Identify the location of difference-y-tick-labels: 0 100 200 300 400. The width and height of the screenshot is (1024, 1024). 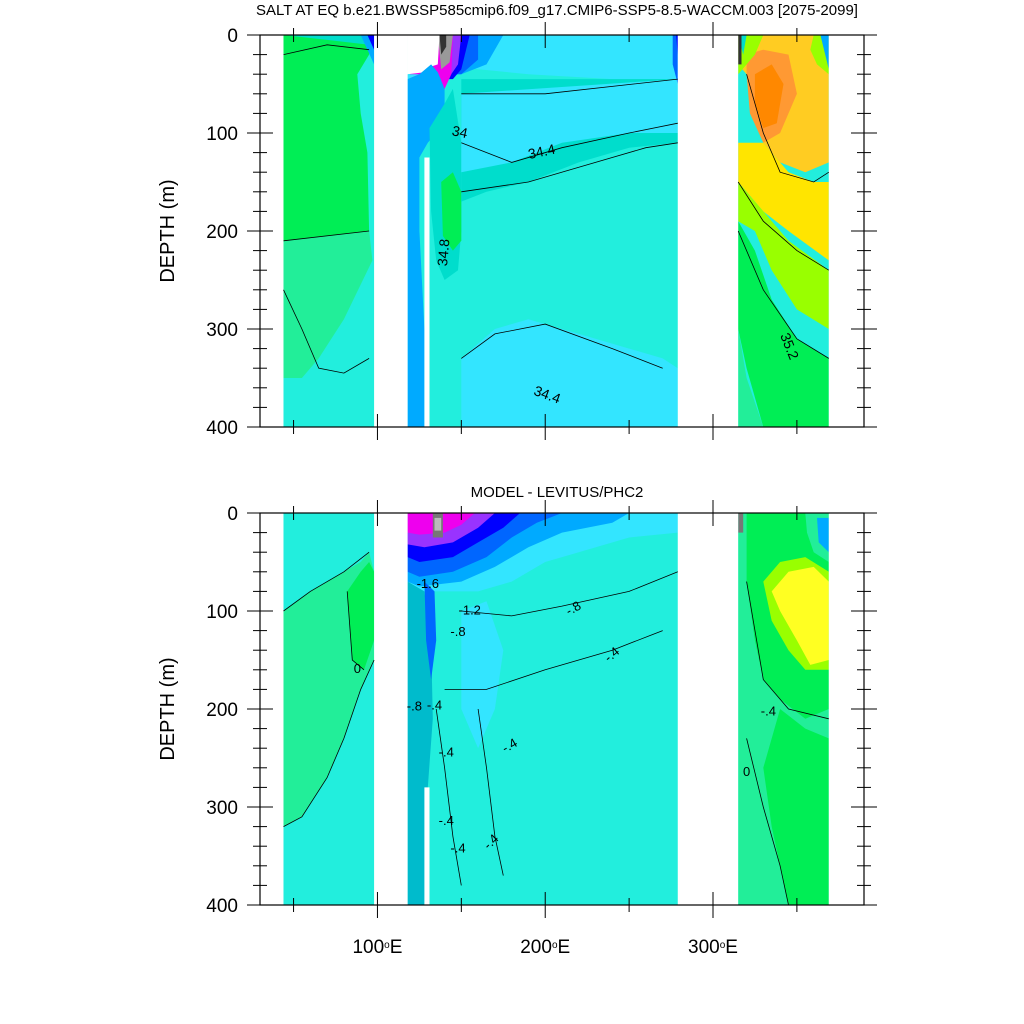
(222, 710).